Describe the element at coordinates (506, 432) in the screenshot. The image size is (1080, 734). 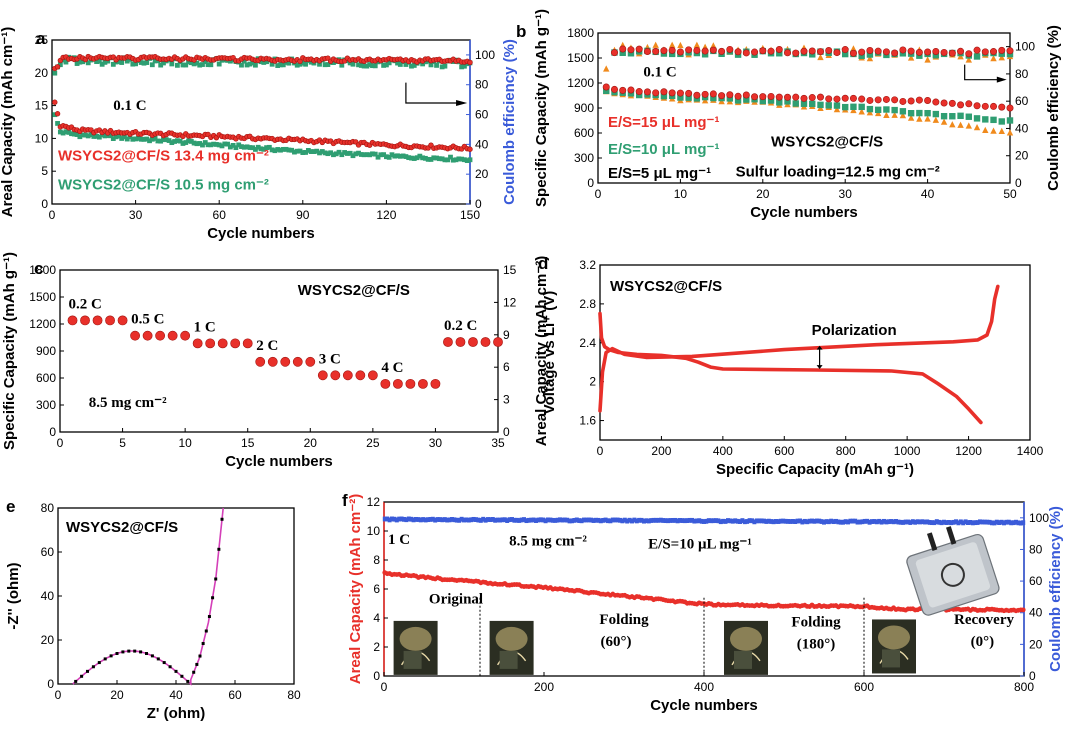
I see `y2-tick-label: 0` at that location.